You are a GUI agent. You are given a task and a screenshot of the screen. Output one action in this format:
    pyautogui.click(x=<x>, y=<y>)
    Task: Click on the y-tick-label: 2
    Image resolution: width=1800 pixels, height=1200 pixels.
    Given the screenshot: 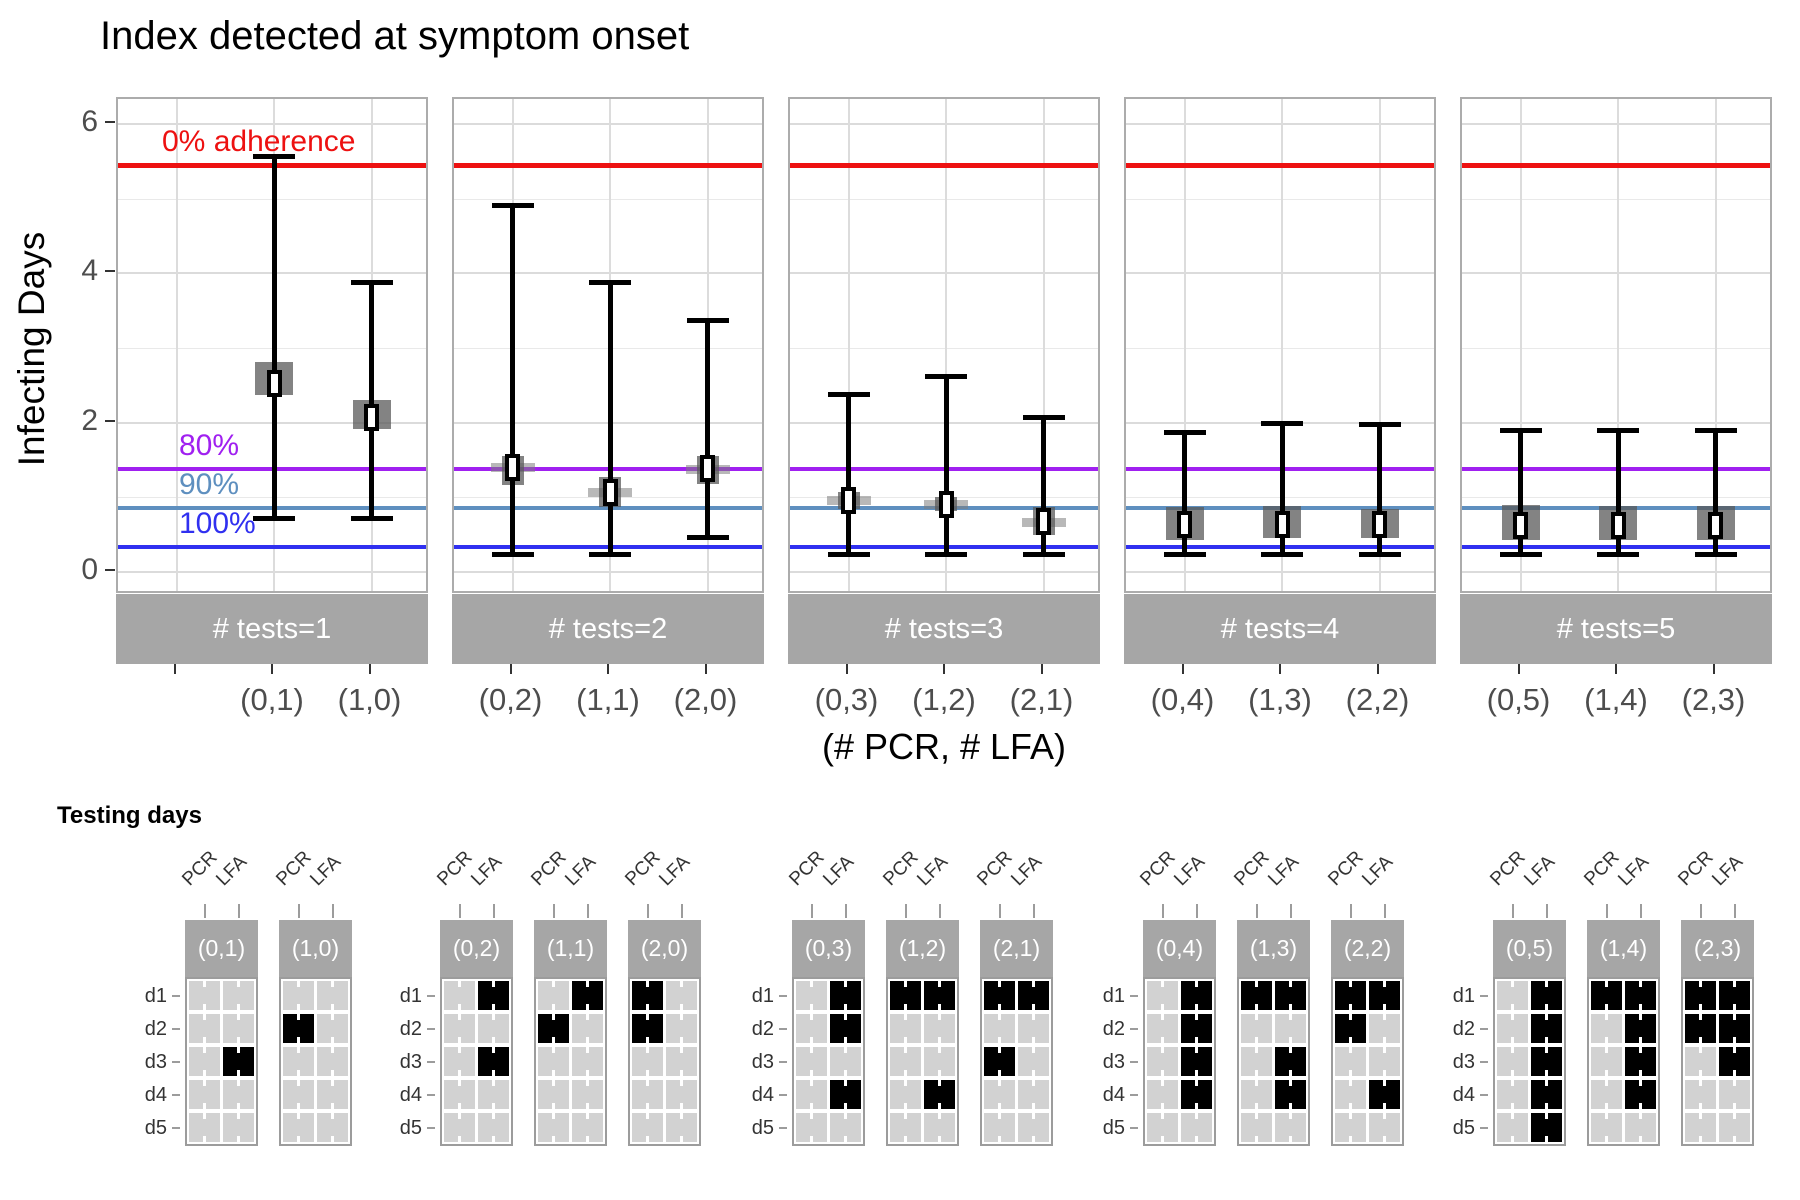 What is the action you would take?
    pyautogui.click(x=69, y=421)
    